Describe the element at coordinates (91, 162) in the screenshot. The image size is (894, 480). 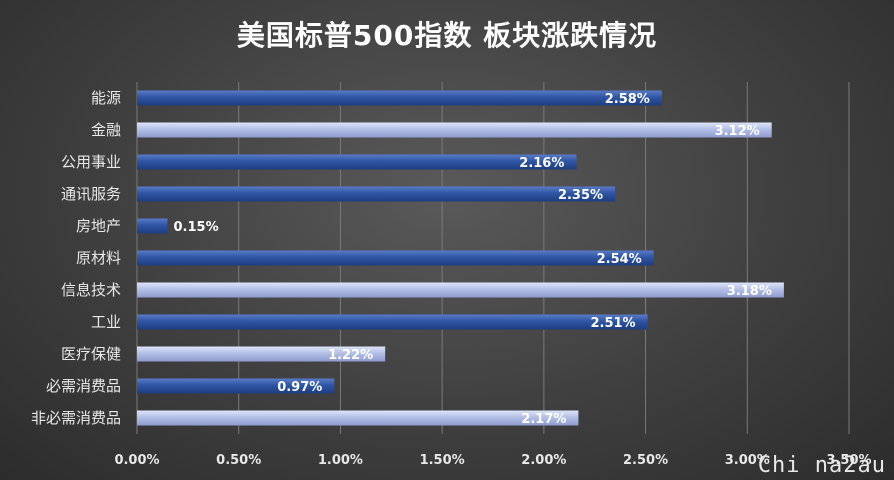
I see `category-label: 公用事业` at that location.